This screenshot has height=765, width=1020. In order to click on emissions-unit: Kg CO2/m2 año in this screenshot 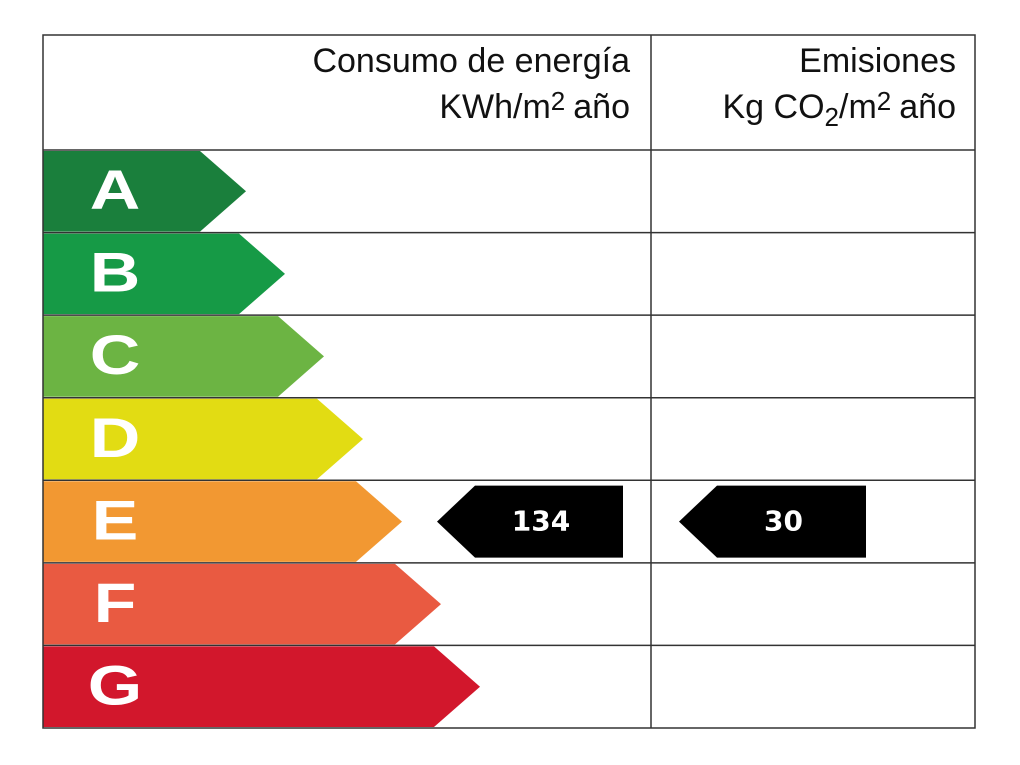, I will do `click(840, 109)`.